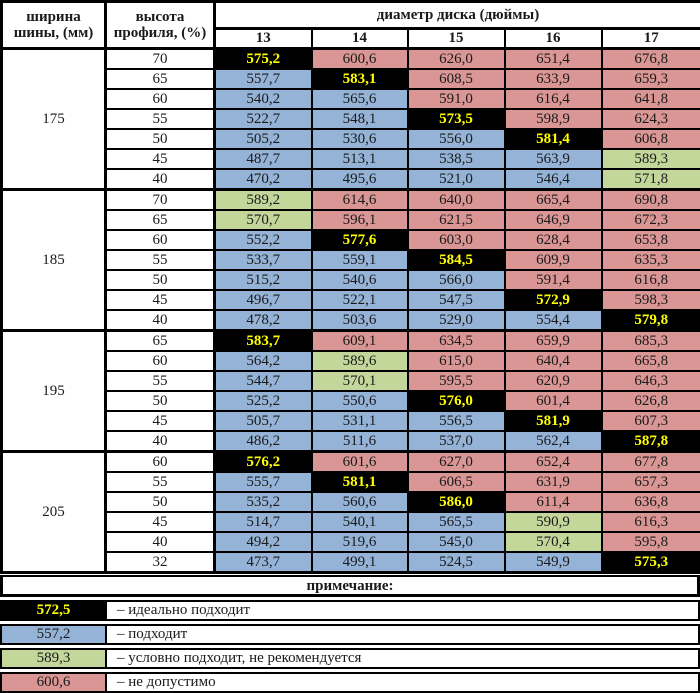 Image resolution: width=700 pixels, height=693 pixels. I want to click on diameter-value-cell: 646,3, so click(651, 381).